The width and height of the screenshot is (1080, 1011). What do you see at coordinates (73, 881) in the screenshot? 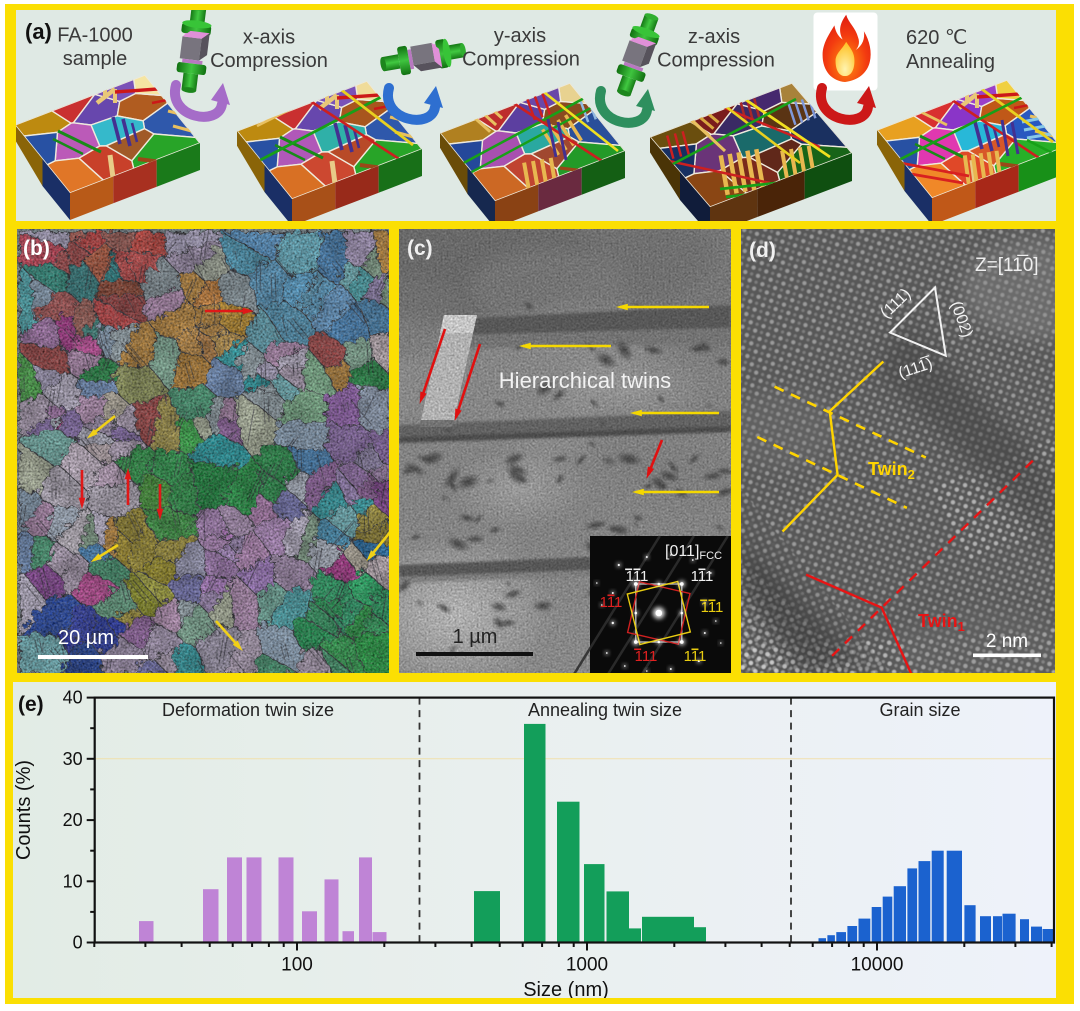
I see `svg-text: 10` at bounding box center [73, 881].